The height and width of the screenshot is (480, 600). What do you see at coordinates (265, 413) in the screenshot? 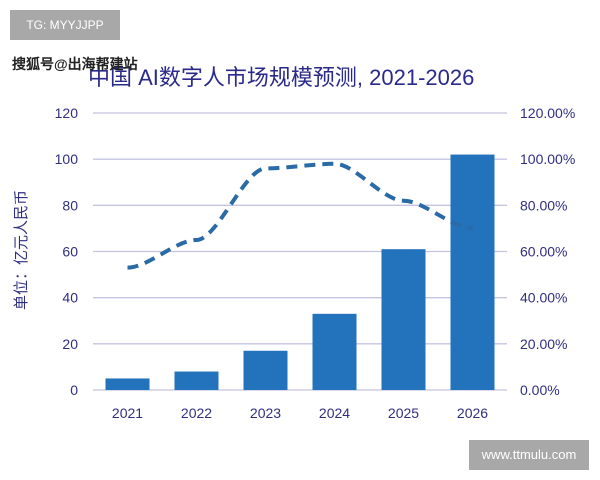
I see `x-tick-label: 2023` at bounding box center [265, 413].